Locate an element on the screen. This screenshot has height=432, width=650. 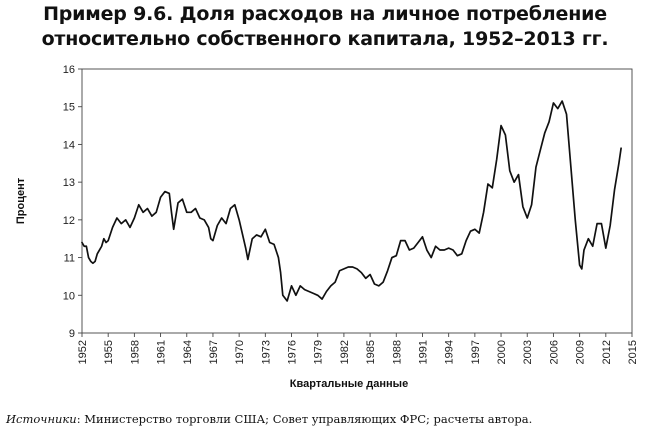
y-tick-label: 16 is located at coordinates (69, 70).